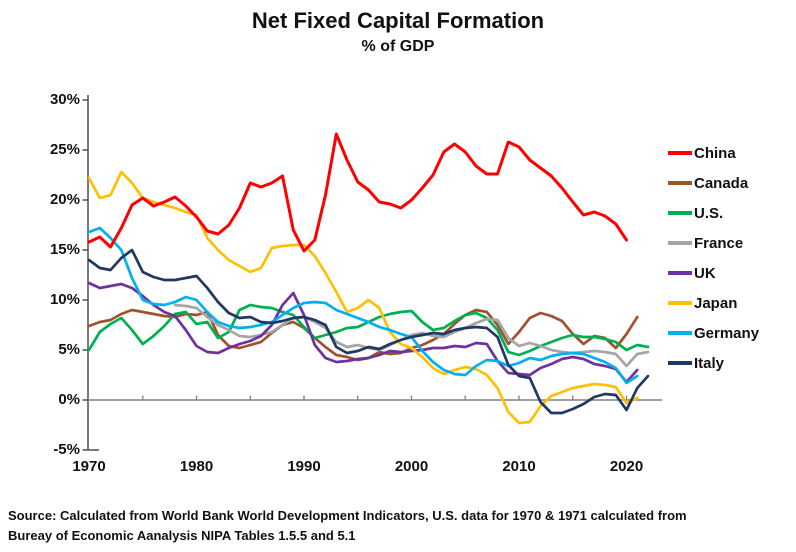  I want to click on legend-label: U.S., so click(709, 213).